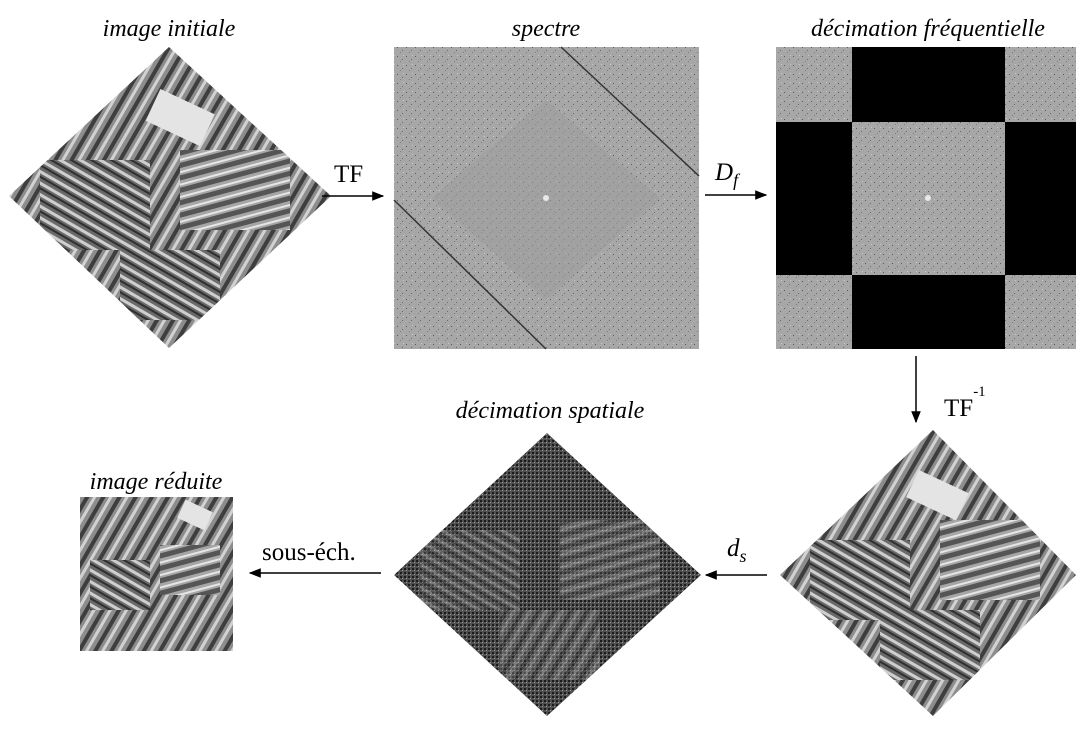 This screenshot has width=1076, height=730. What do you see at coordinates (170, 197) in the screenshot?
I see `initial-image` at bounding box center [170, 197].